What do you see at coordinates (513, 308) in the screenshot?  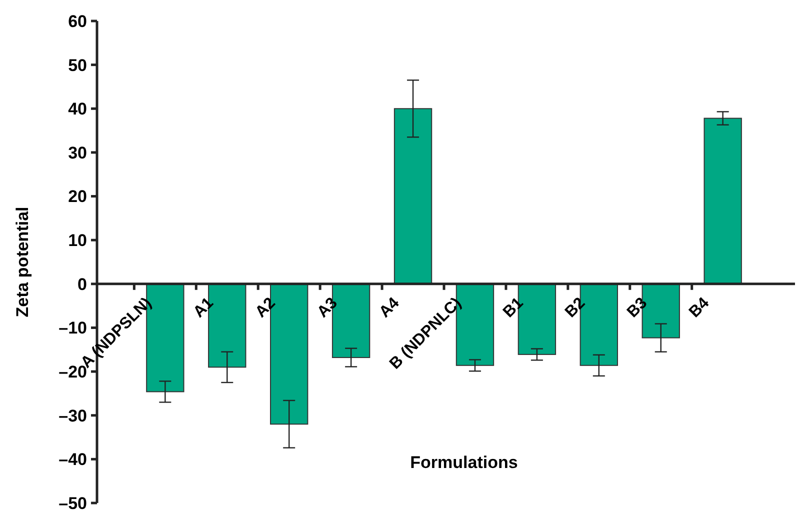 I see `x-tick-label: B1` at bounding box center [513, 308].